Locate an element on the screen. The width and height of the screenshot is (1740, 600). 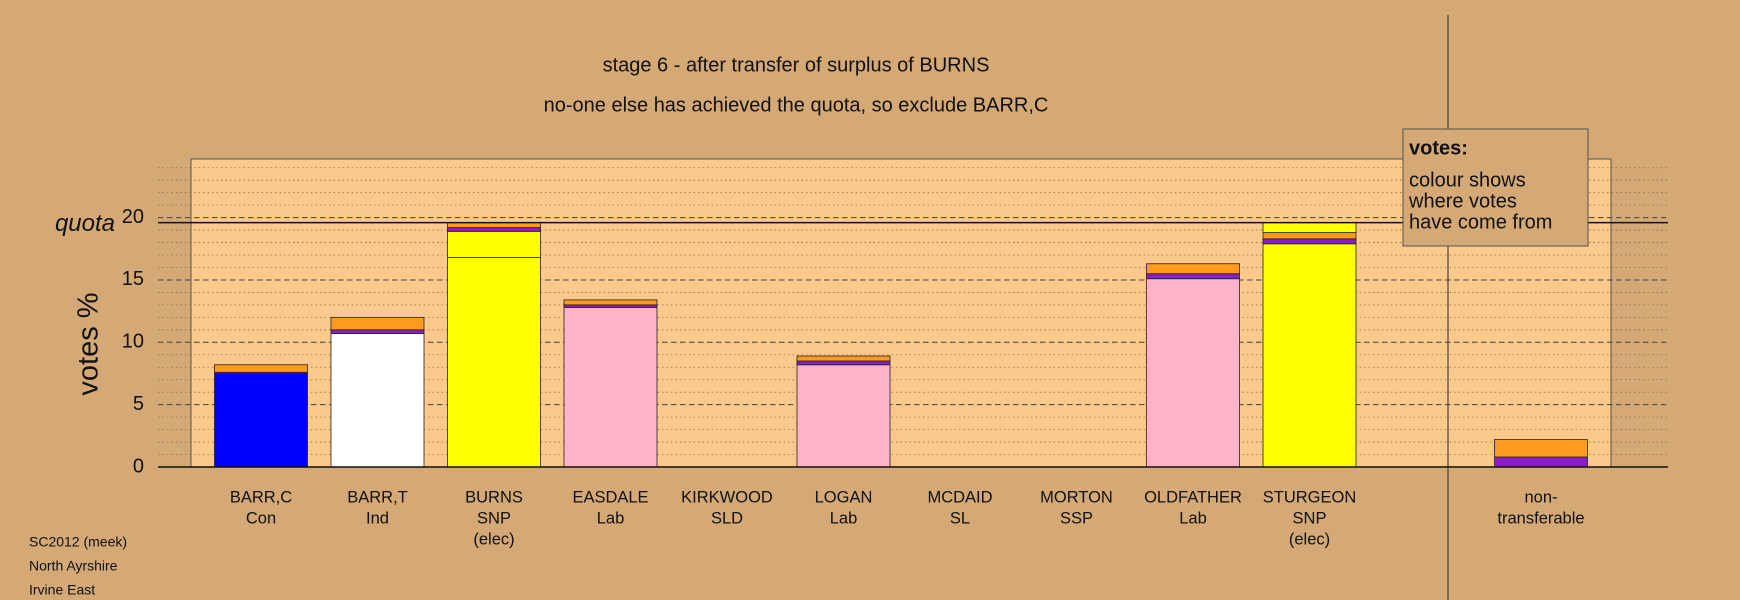
y-tick-label: 10 is located at coordinates (133, 342).